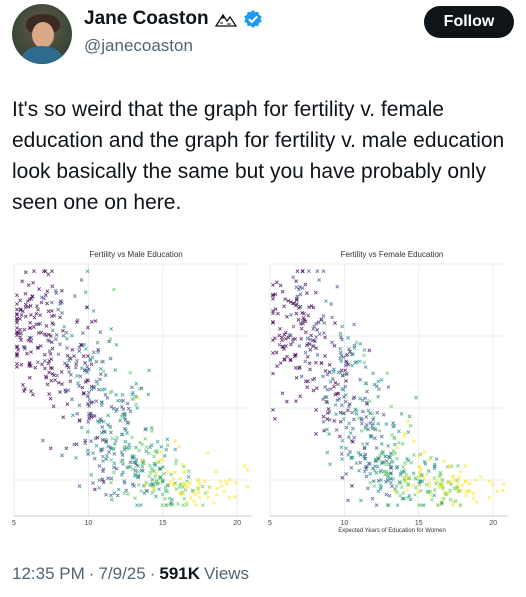 This screenshot has height=597, width=526. I want to click on tweet-date: 7/9/25, so click(122, 573).